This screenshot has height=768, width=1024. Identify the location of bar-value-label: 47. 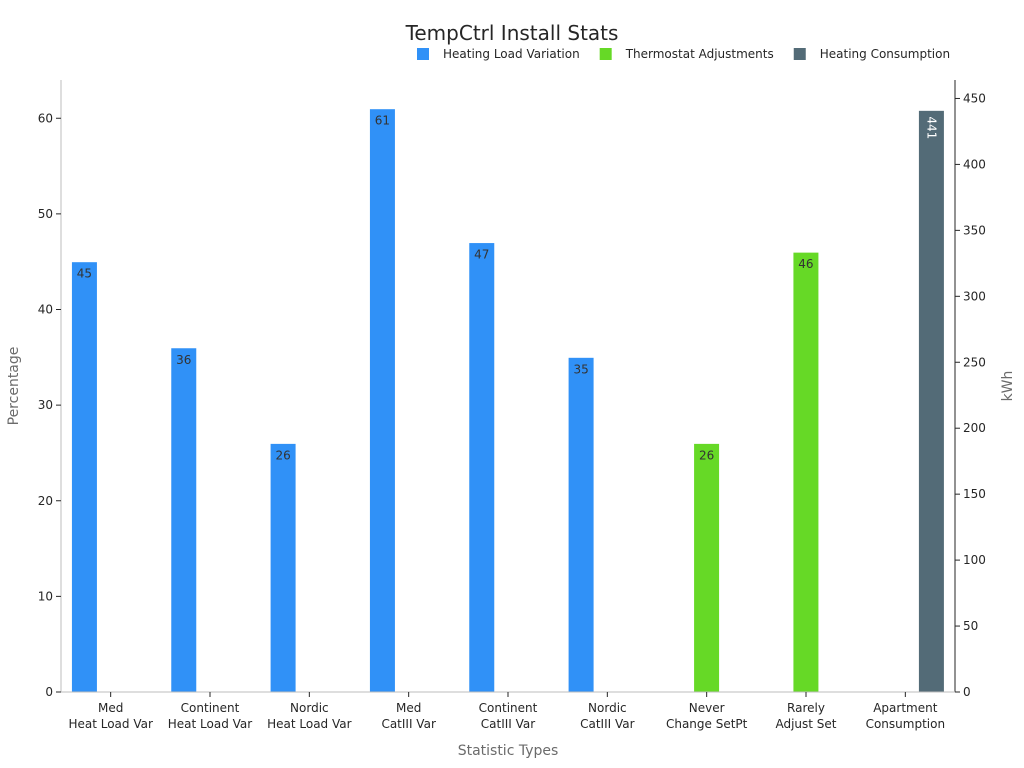
(481, 255).